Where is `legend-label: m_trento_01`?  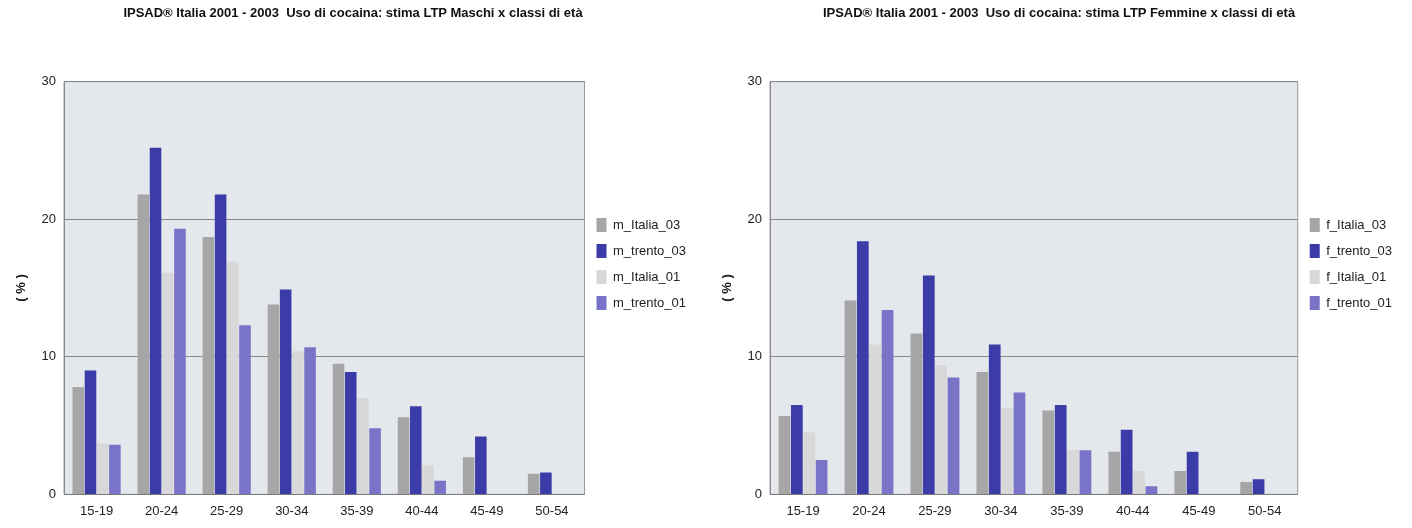 legend-label: m_trento_01 is located at coordinates (650, 302).